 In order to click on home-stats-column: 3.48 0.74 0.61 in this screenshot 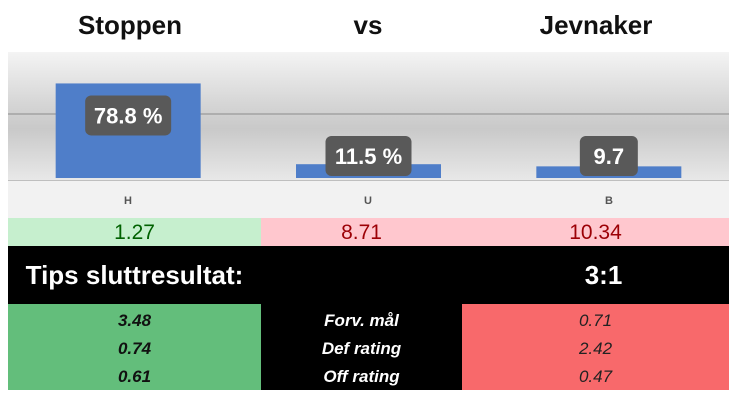, I will do `click(134, 347)`.